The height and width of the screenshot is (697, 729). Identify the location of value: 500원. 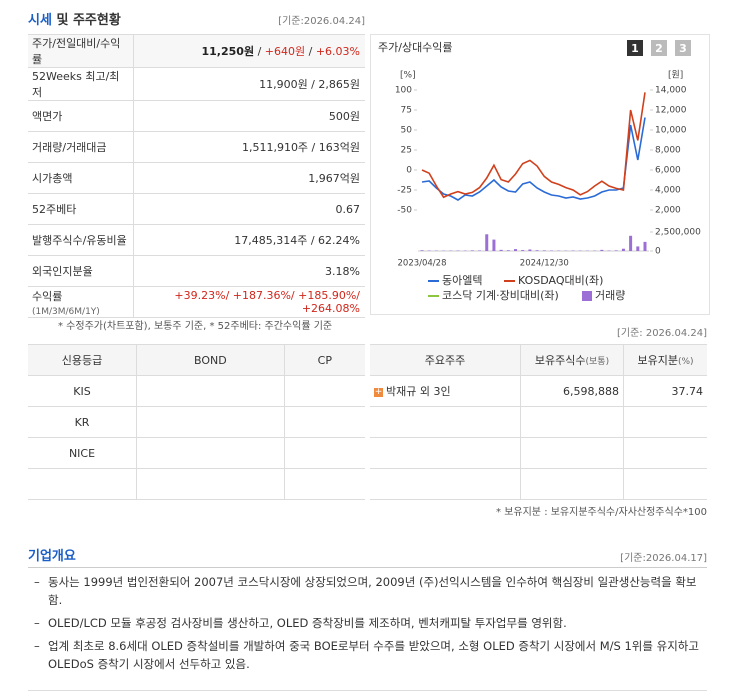
(344, 116).